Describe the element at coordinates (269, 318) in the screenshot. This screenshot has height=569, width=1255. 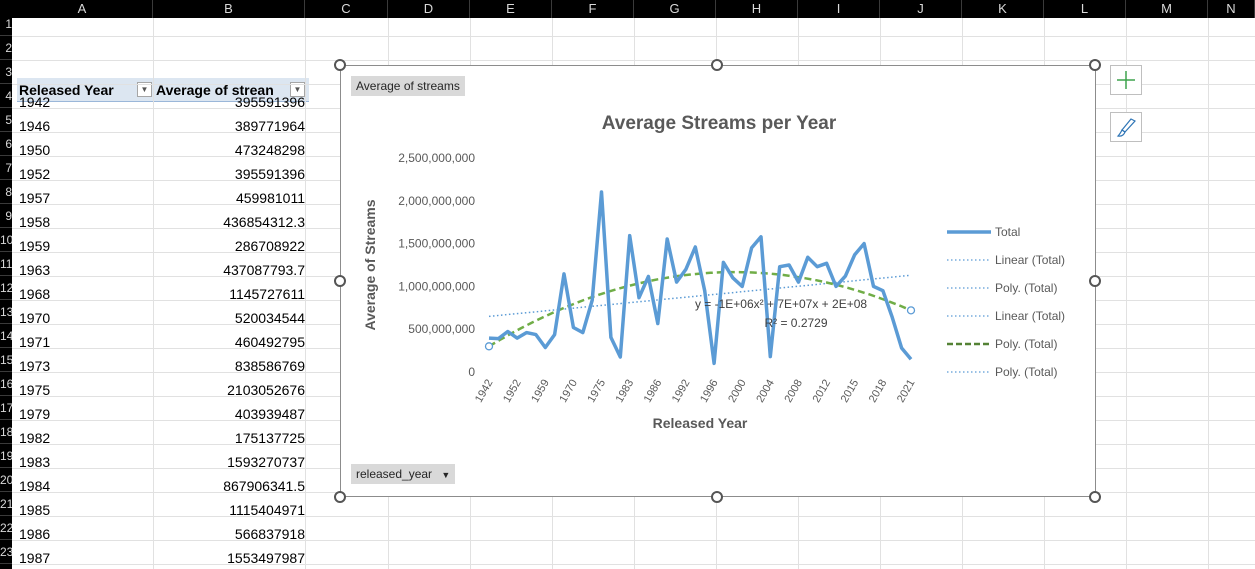
I see `pivot-row-average: 520034544` at that location.